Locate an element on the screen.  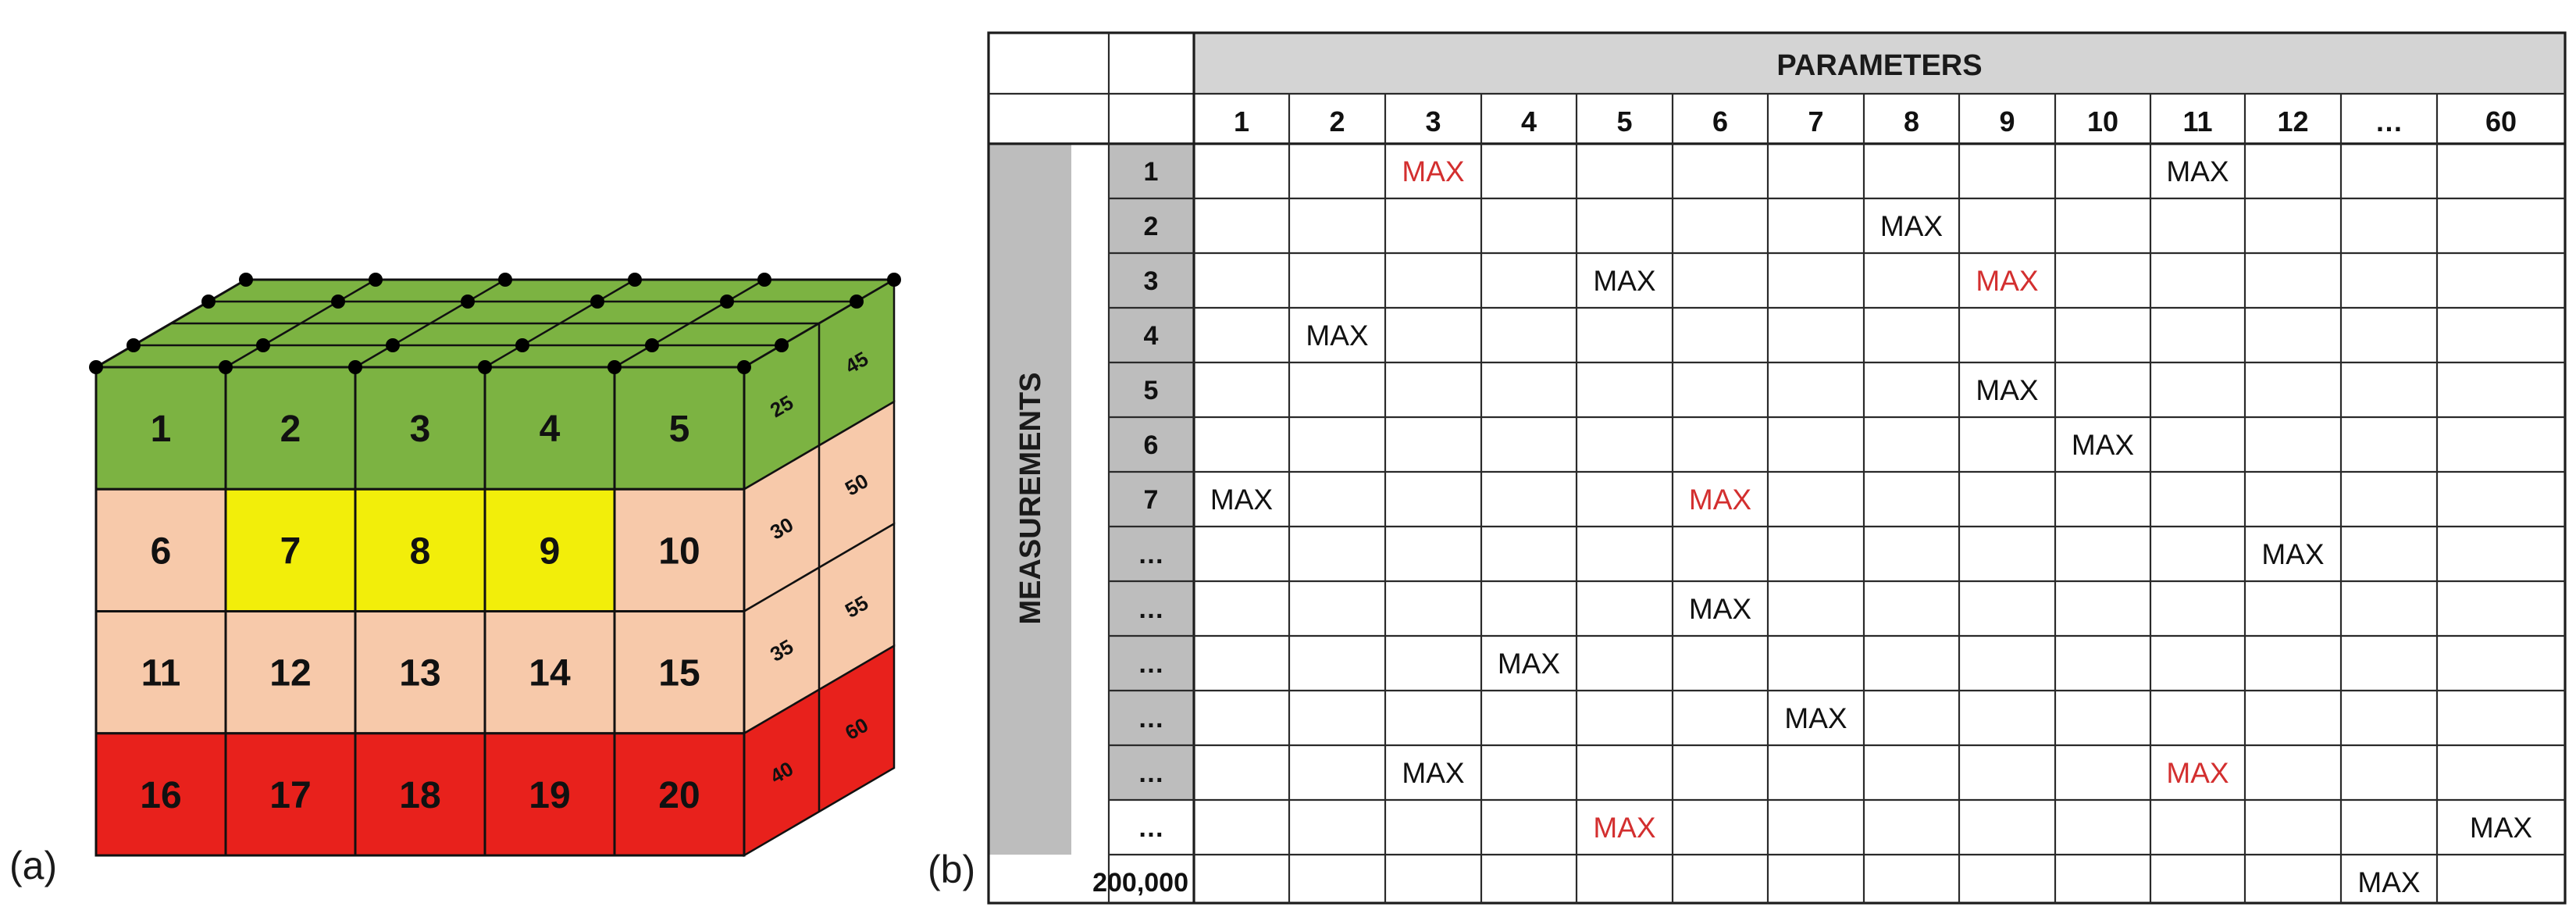
parameter-header: 11 is located at coordinates (2197, 121).